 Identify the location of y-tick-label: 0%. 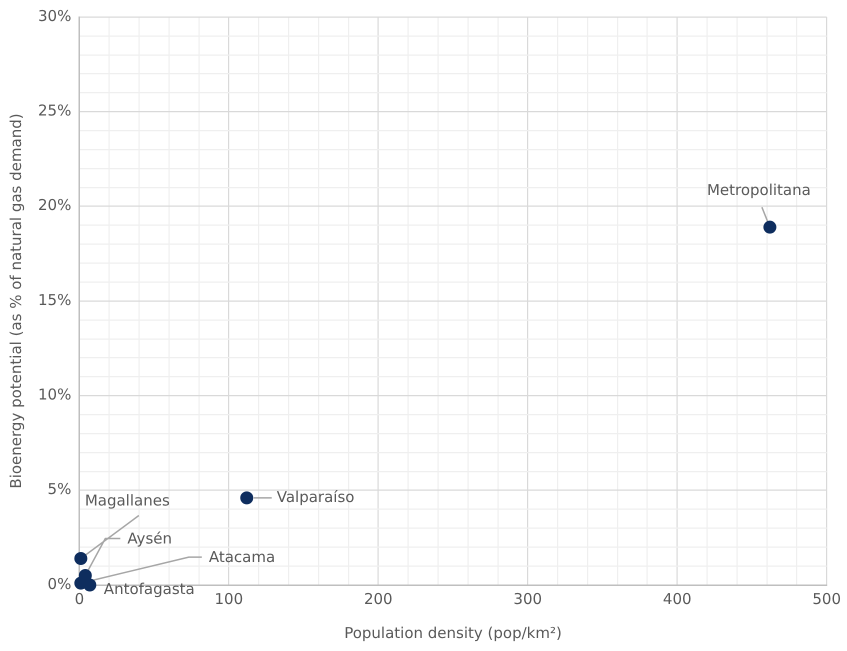
(60, 583).